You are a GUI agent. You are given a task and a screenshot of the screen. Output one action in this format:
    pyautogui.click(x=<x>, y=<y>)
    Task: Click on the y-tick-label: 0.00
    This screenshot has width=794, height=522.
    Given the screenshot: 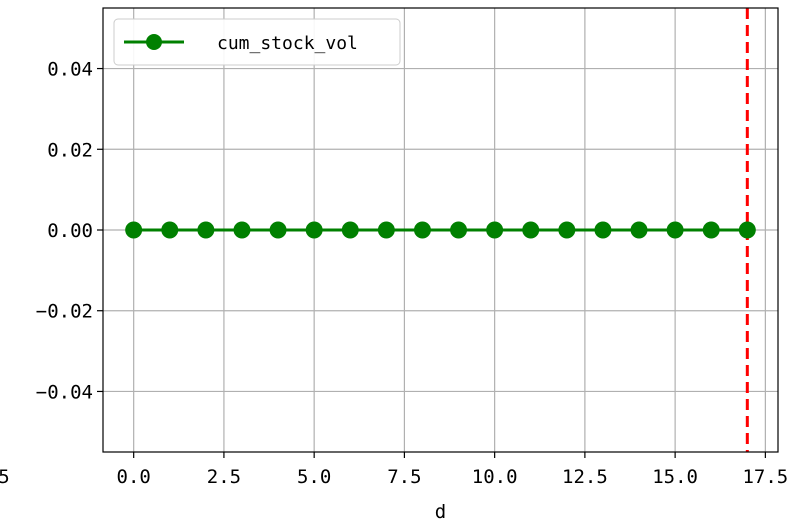 What is the action you would take?
    pyautogui.click(x=70, y=231)
    